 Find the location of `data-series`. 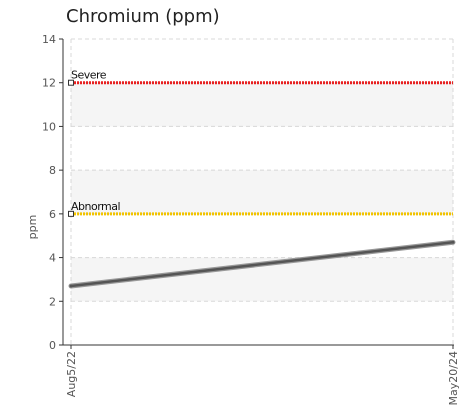

data-series is located at coordinates (262, 264).